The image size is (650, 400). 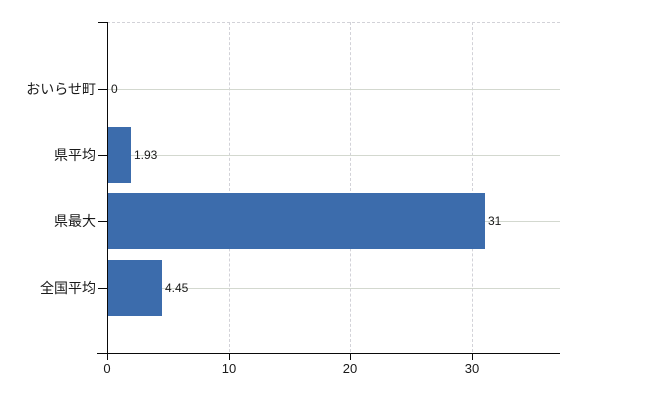 What do you see at coordinates (472, 368) in the screenshot?
I see `x-axis-tick-label: 30` at bounding box center [472, 368].